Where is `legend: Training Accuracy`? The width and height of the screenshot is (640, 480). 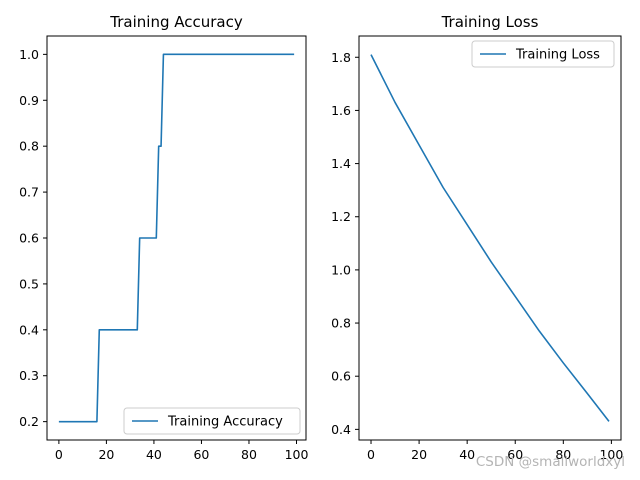
legend: Training Accuracy is located at coordinates (212, 421).